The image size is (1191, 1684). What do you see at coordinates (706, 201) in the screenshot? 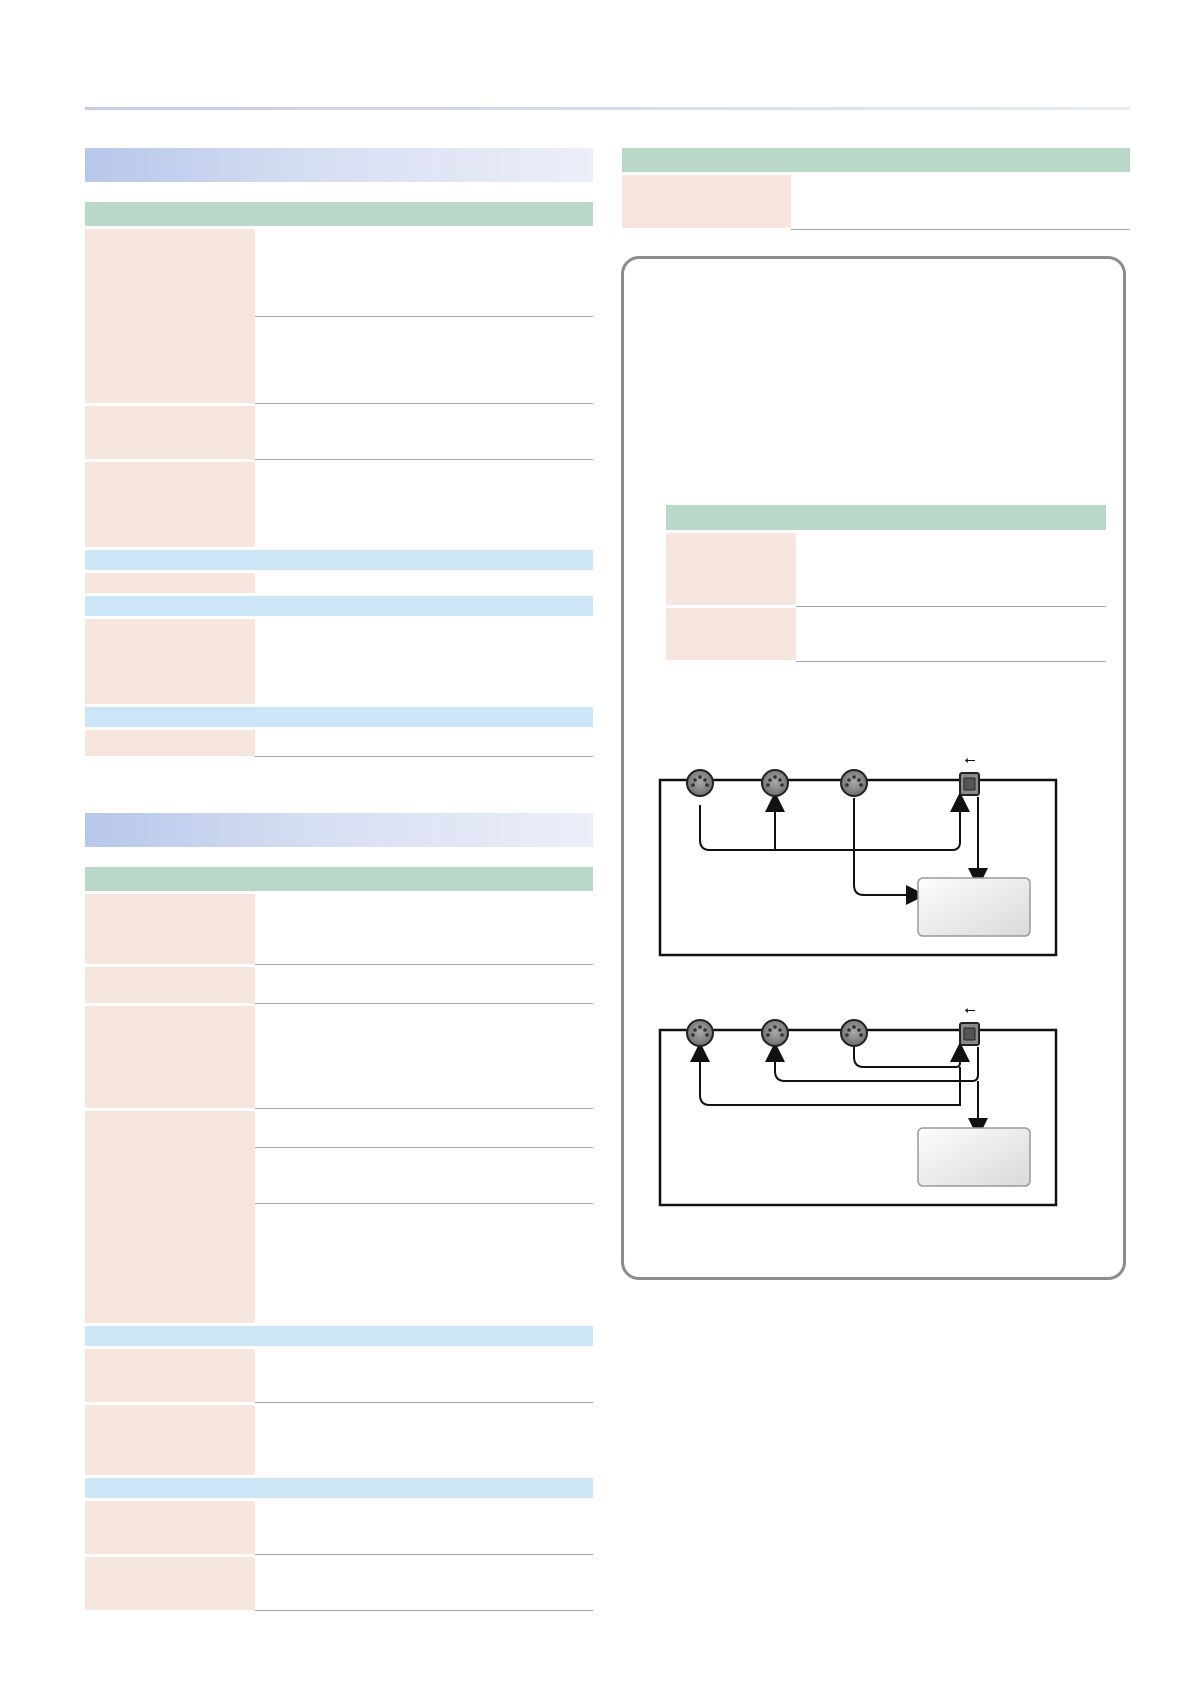
I see `table-3-label-cell` at bounding box center [706, 201].